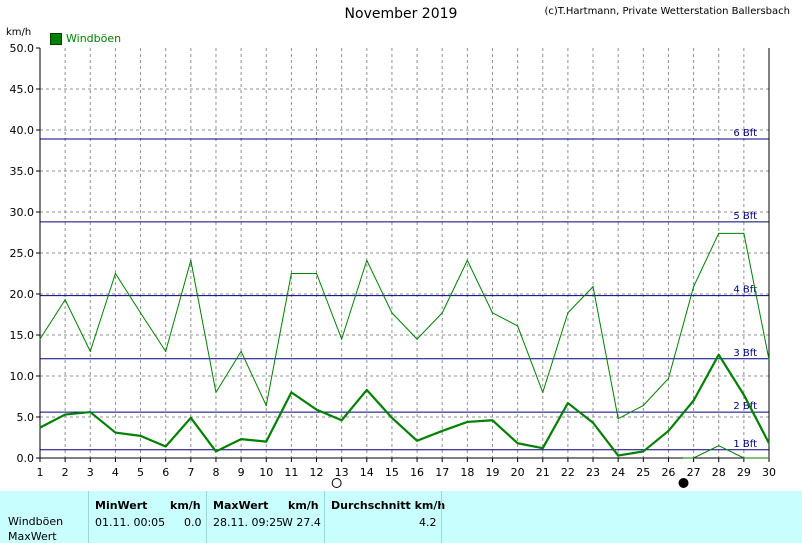  I want to click on x-tick-label: 11, so click(291, 472).